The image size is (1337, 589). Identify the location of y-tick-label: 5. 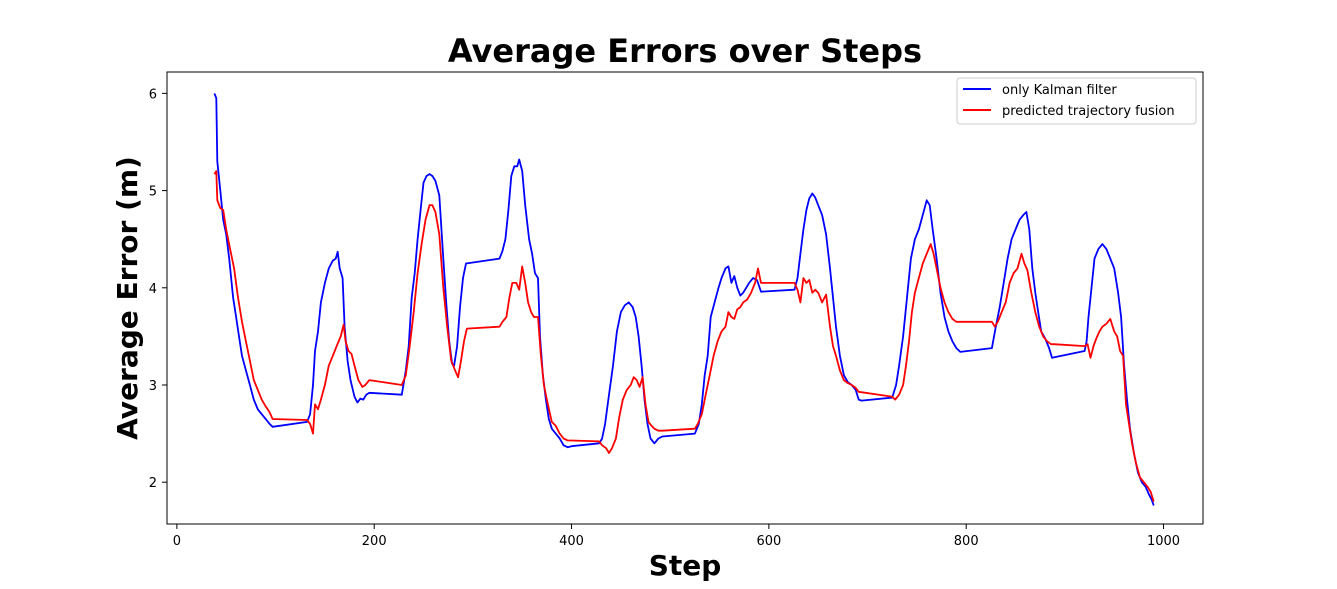
(153, 192).